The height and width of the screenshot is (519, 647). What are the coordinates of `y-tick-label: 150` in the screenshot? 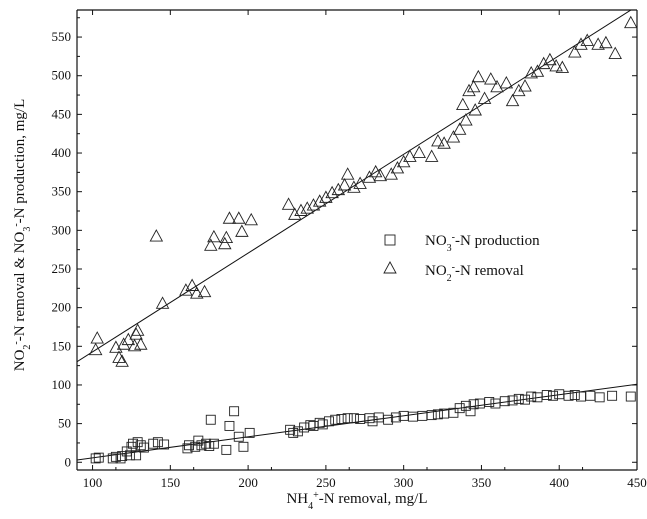 It's located at (62, 345).